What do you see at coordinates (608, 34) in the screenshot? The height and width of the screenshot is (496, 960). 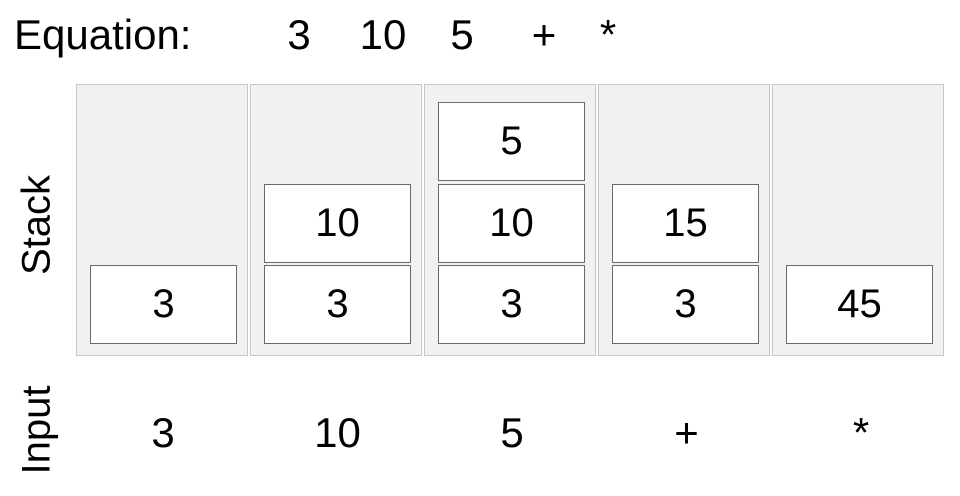 I see `equation-token: *` at bounding box center [608, 34].